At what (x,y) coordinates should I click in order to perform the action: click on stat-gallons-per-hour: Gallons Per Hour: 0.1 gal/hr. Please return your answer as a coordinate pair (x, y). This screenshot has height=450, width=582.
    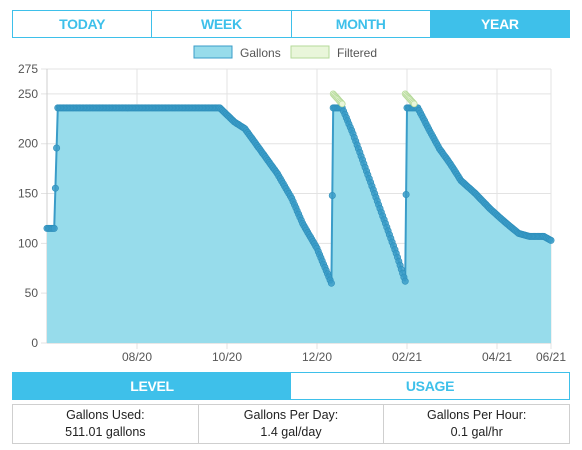
    Looking at the image, I should click on (476, 424).